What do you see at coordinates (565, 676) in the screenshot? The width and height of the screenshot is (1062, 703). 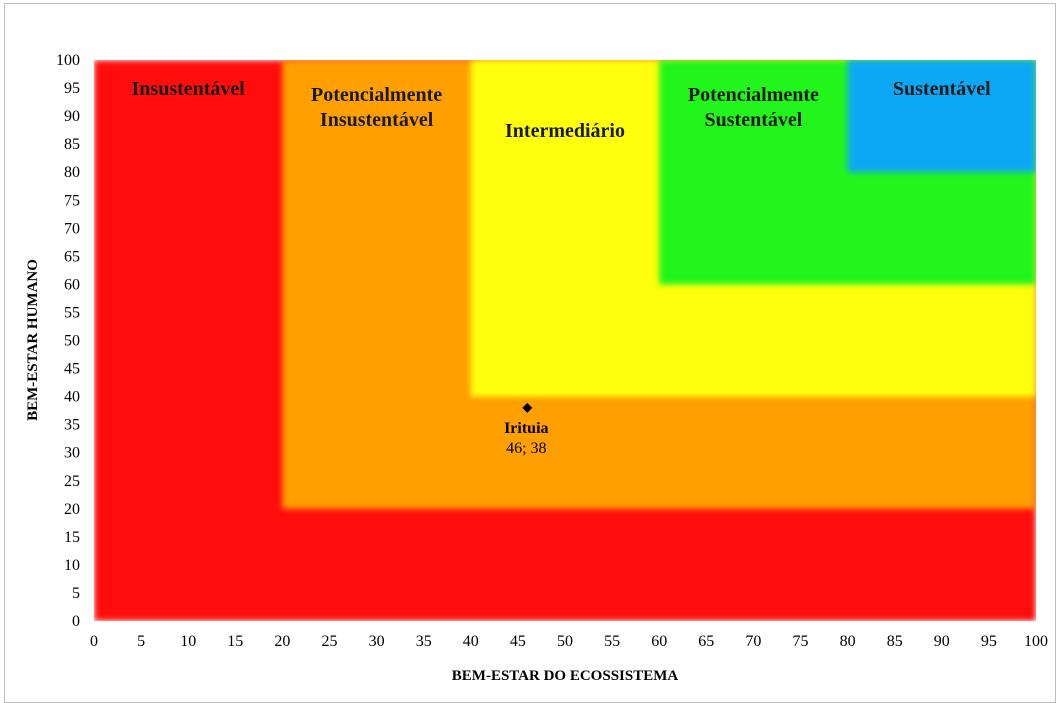 I see `x-axis-title: BEM-ESTAR DO ECOSSISTEMA` at bounding box center [565, 676].